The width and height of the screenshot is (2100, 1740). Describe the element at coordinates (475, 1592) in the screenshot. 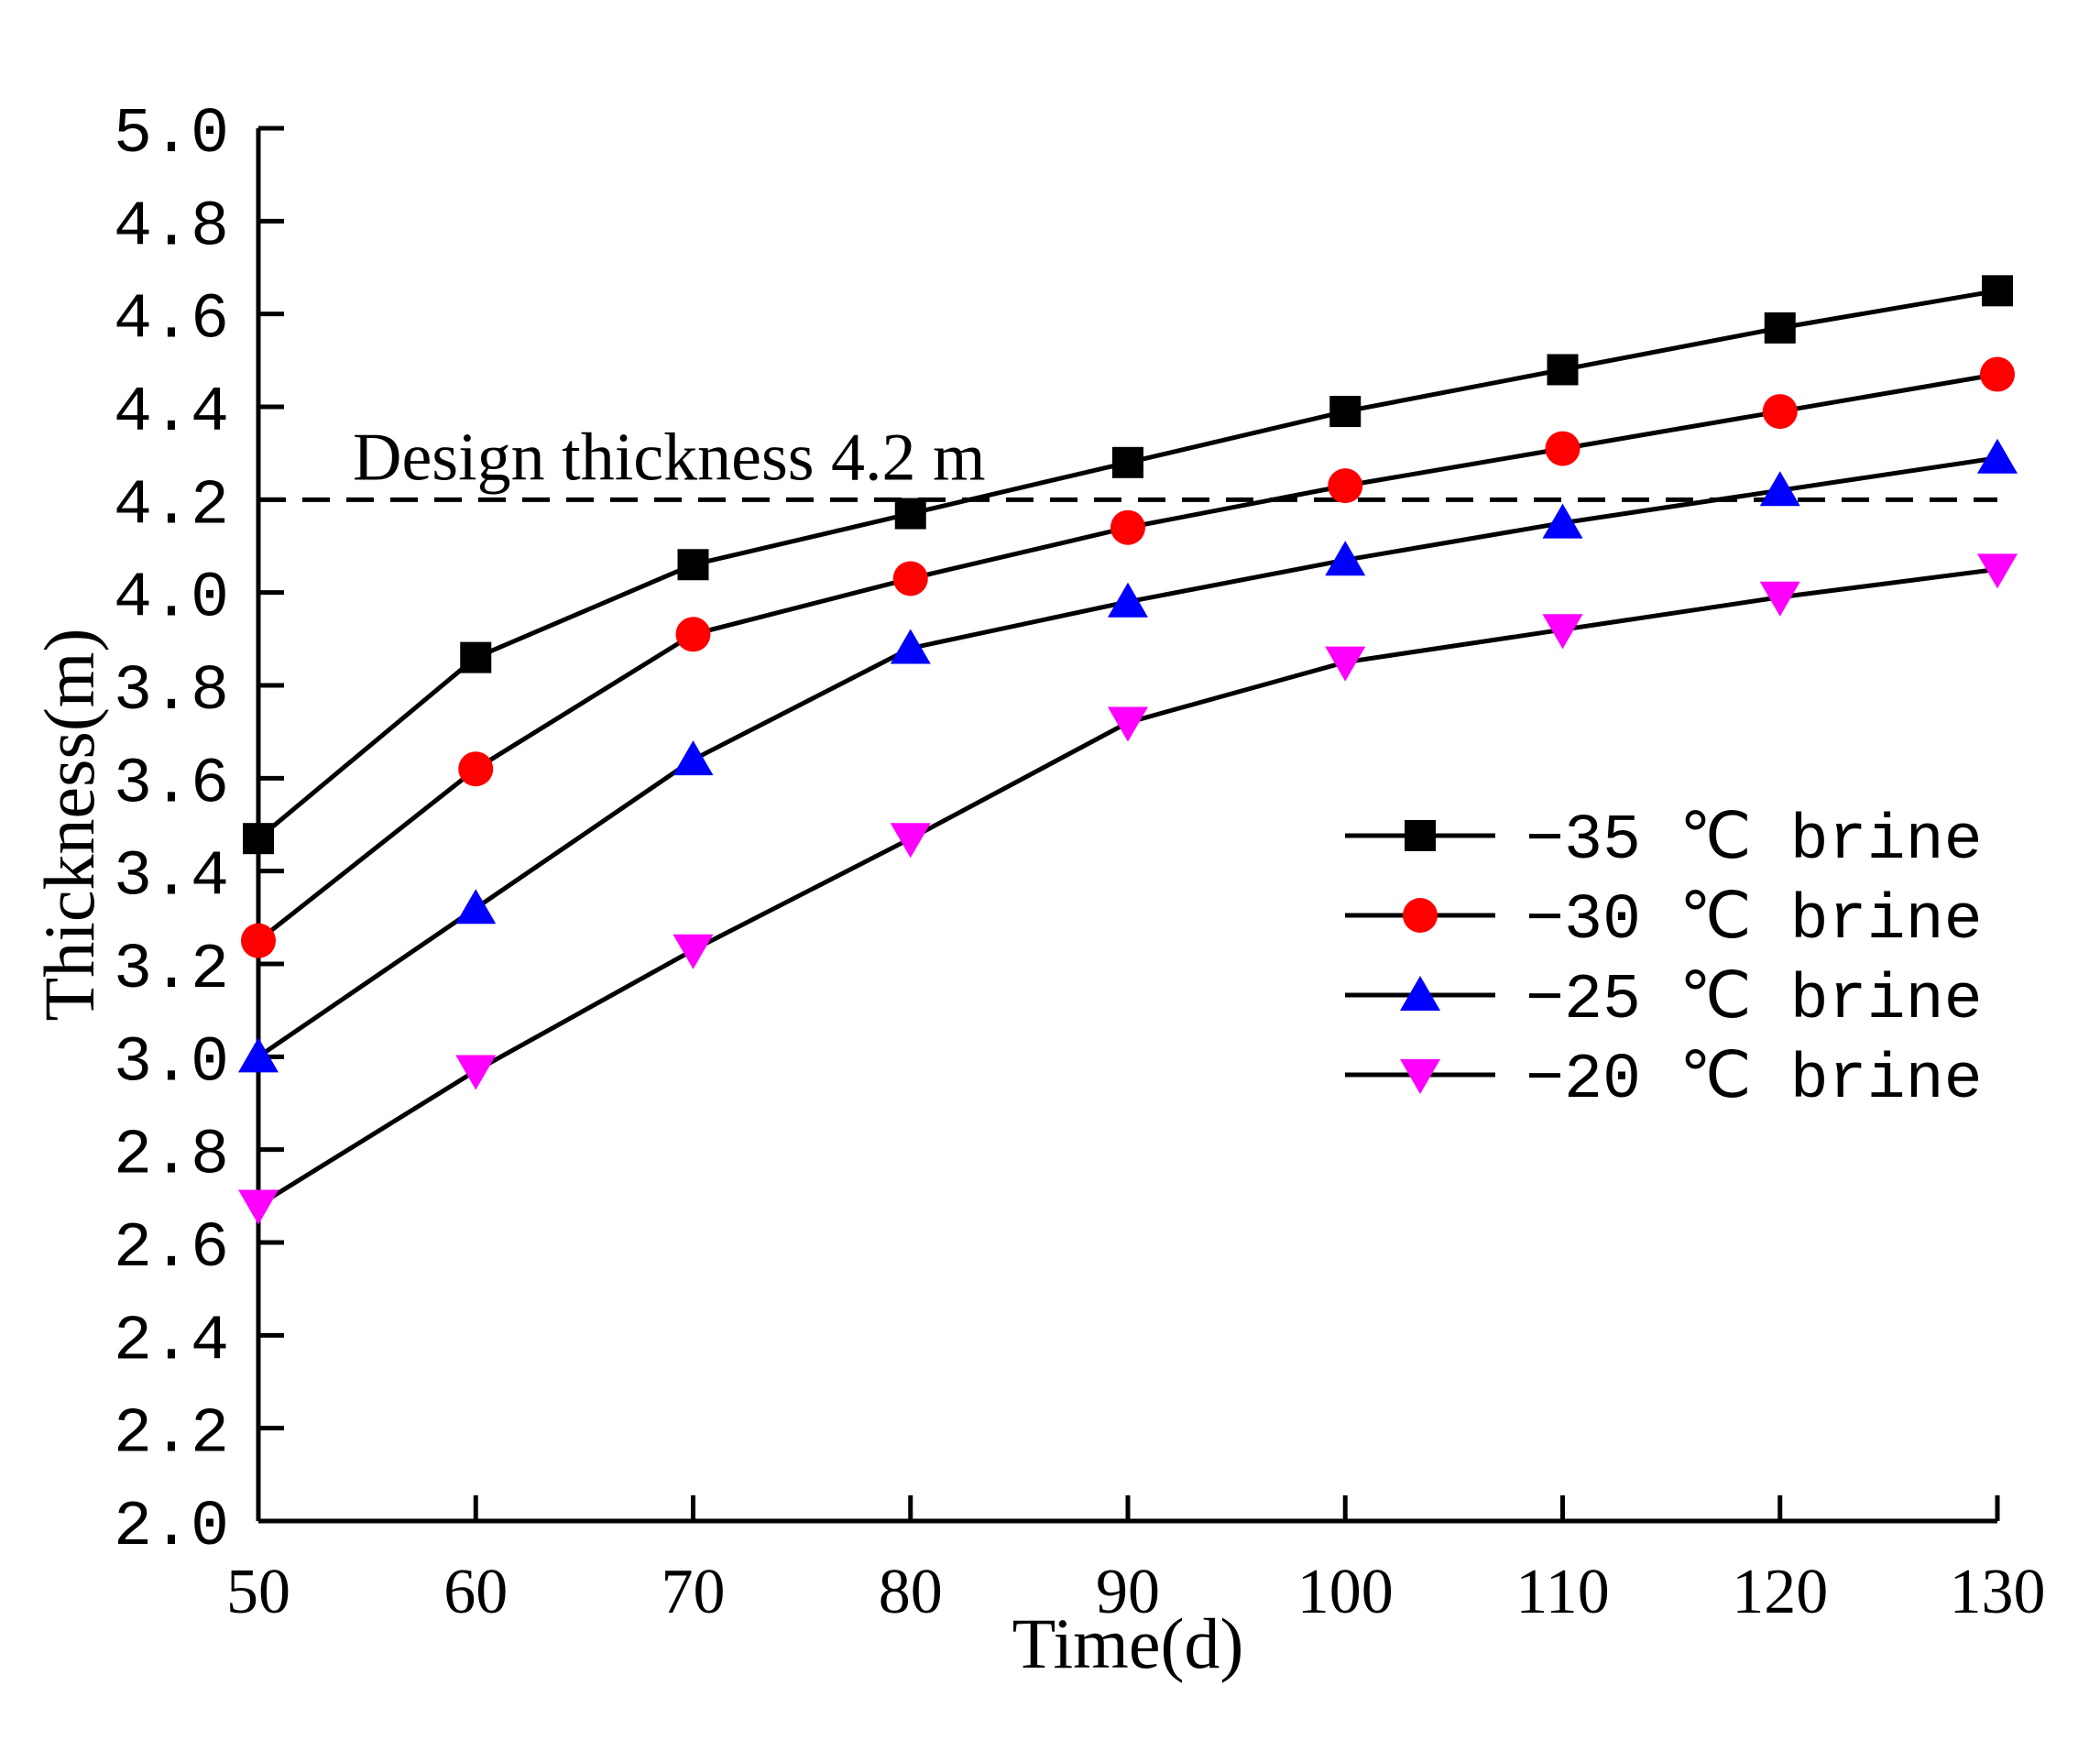

I see `x-tick-label: 60` at that location.